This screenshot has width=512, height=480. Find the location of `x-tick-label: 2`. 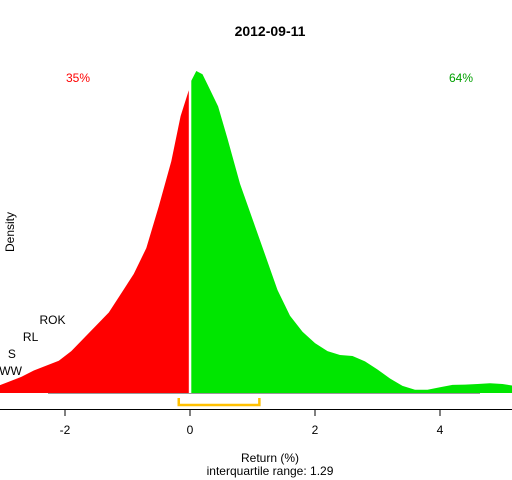

x-tick-label: 2 is located at coordinates (315, 430).